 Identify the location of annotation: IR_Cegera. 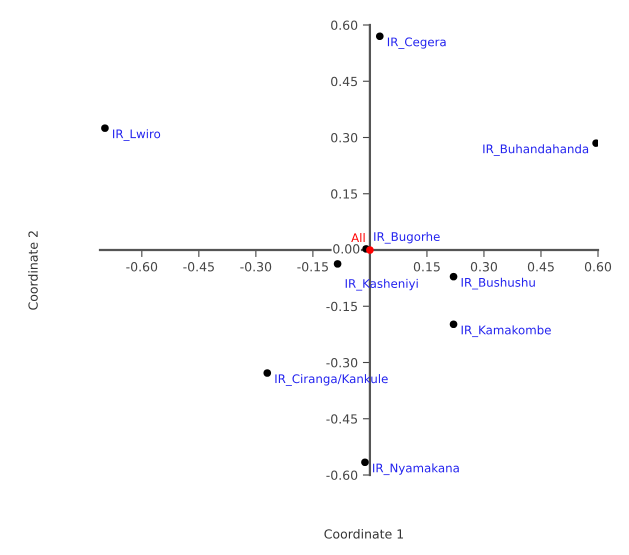
(417, 43).